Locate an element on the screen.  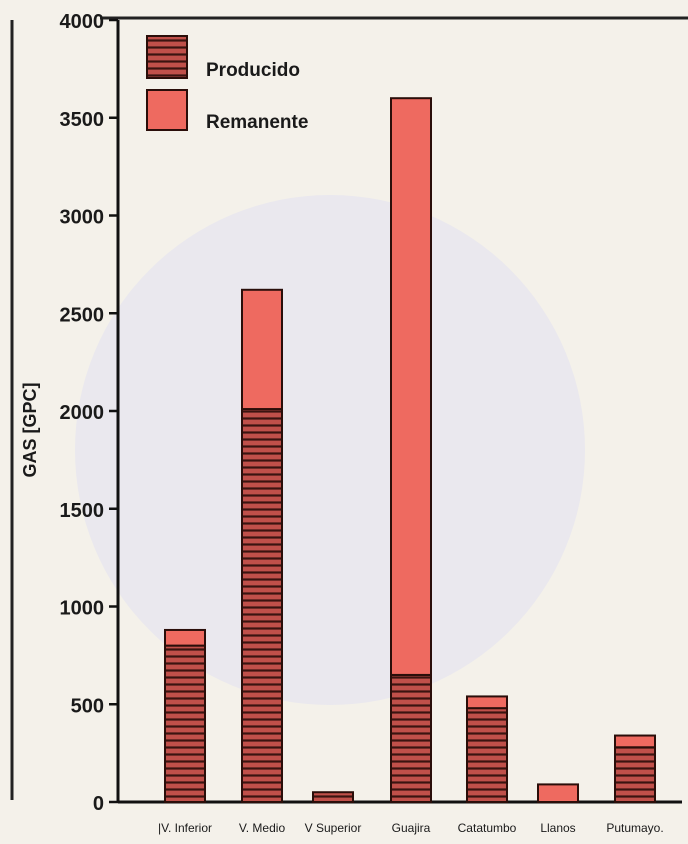
y-tick-label: 1500 is located at coordinates (82, 511).